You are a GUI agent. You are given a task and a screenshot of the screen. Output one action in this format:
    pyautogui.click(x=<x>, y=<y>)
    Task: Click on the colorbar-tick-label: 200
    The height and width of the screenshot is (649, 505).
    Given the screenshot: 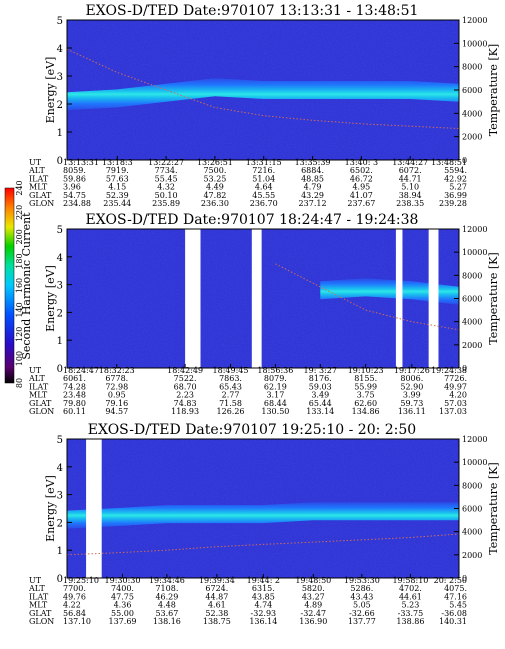 What is the action you would take?
    pyautogui.click(x=19, y=236)
    